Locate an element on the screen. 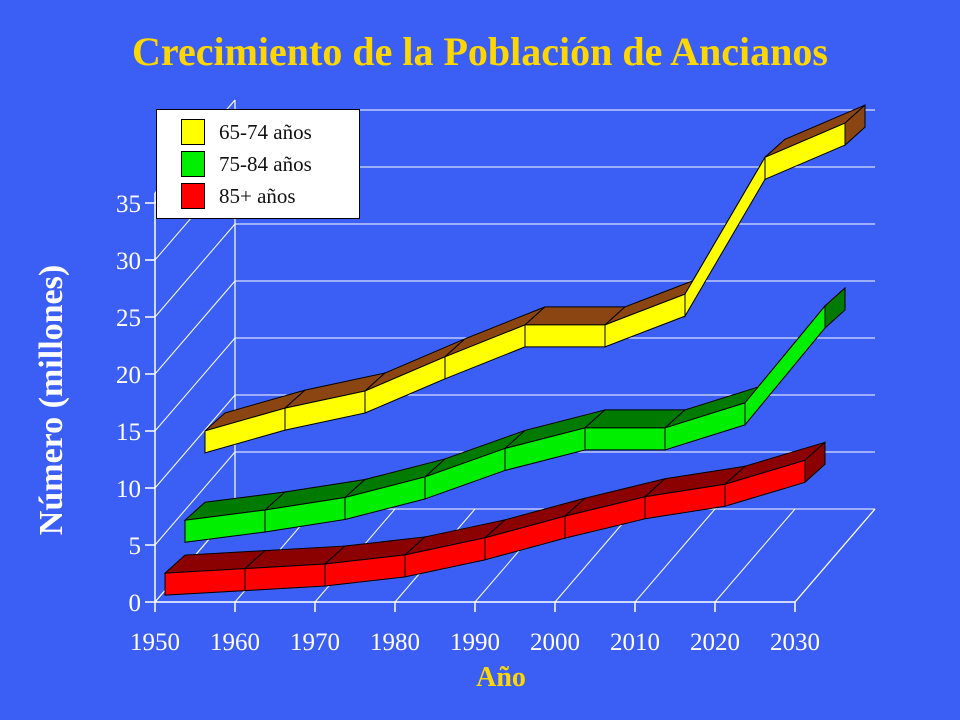  legend-label: 65-74 años is located at coordinates (265, 131).